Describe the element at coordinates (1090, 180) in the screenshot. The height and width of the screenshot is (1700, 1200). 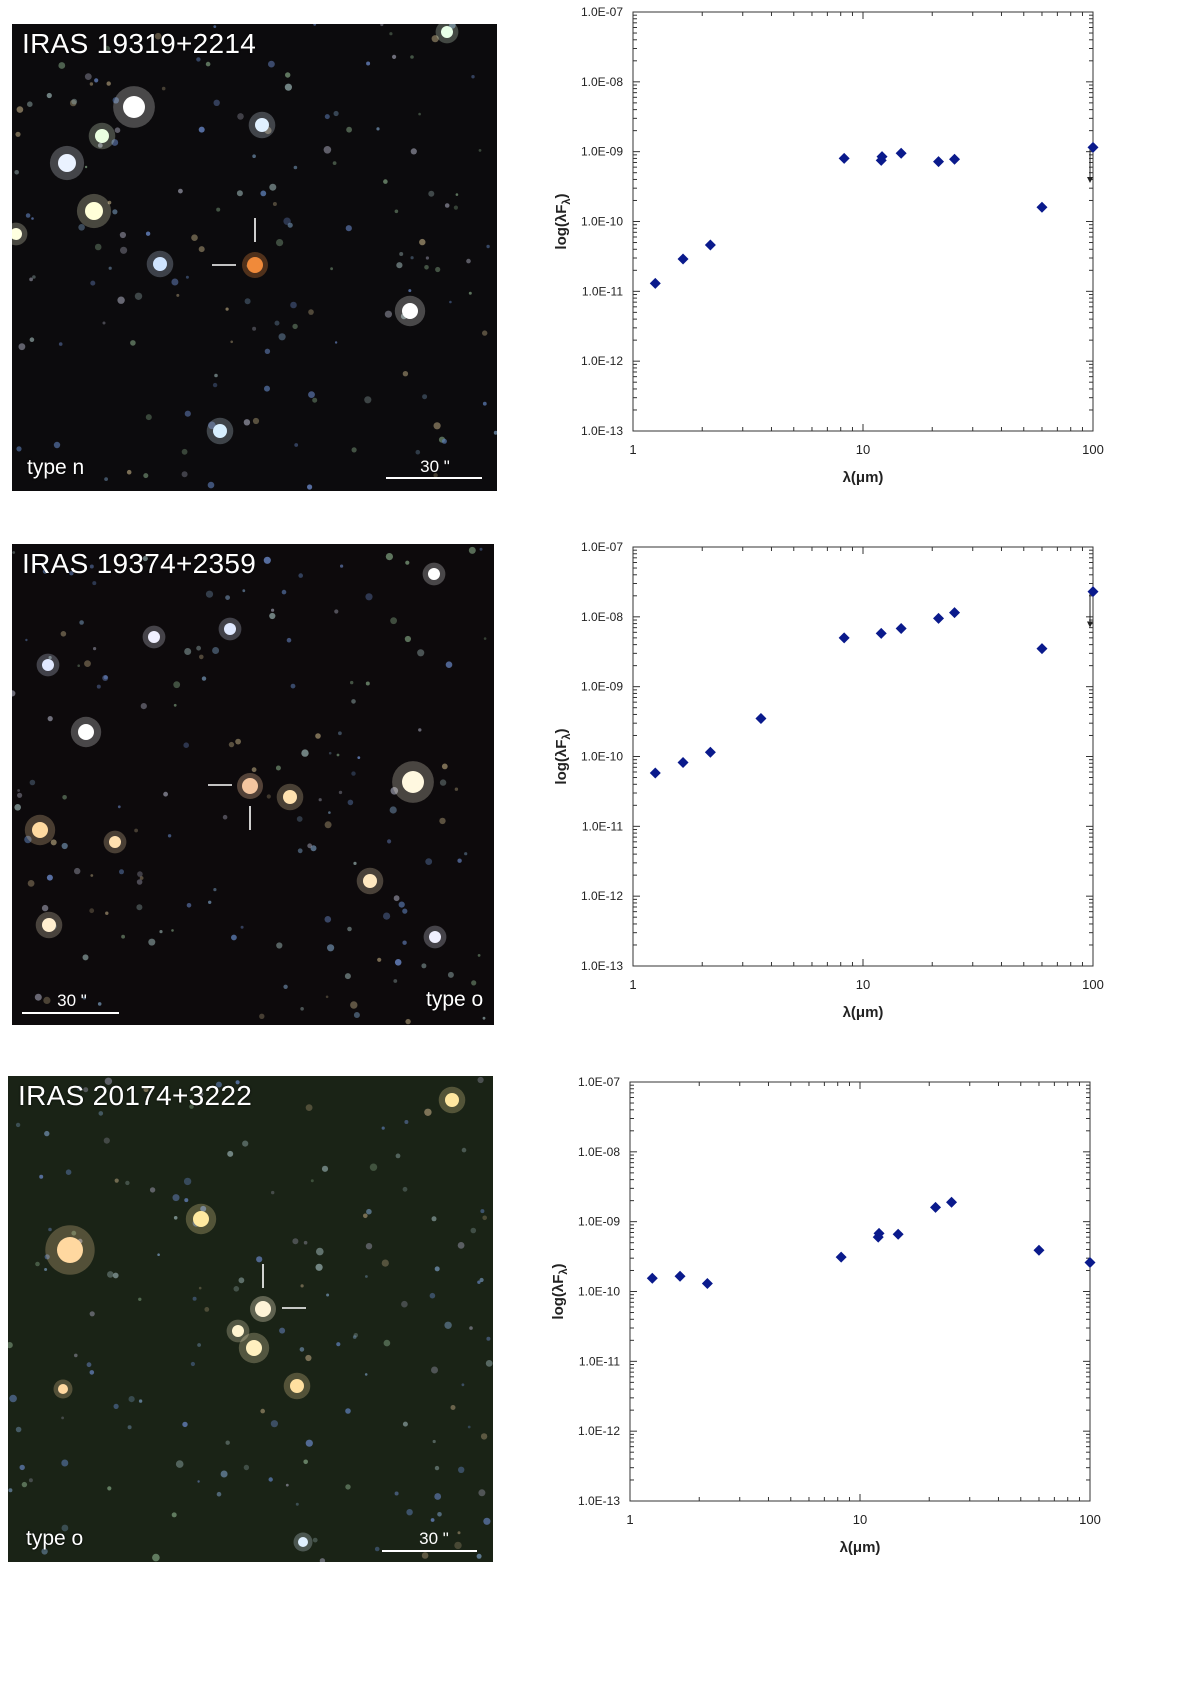
I see `upper-limit-arrowhead` at that location.